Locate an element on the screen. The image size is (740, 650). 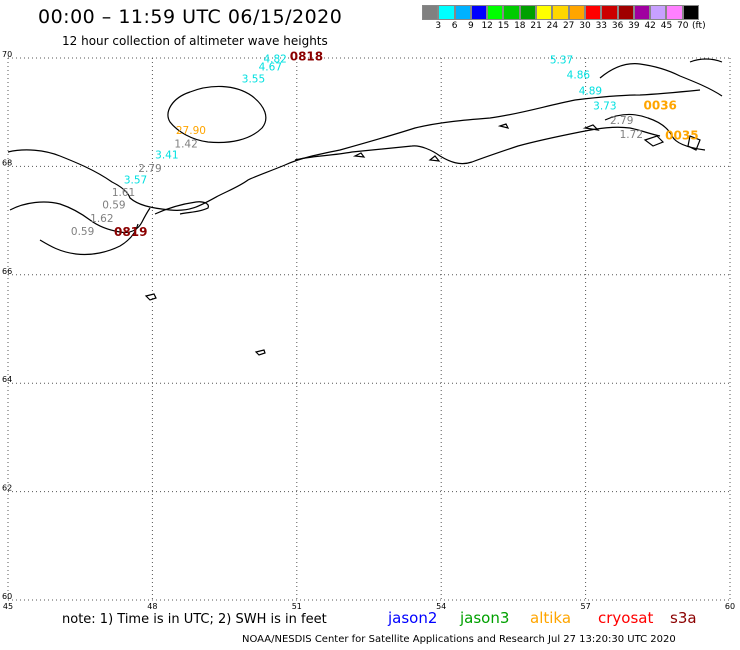
coastline-pechora is located at coordinates (477, 145).